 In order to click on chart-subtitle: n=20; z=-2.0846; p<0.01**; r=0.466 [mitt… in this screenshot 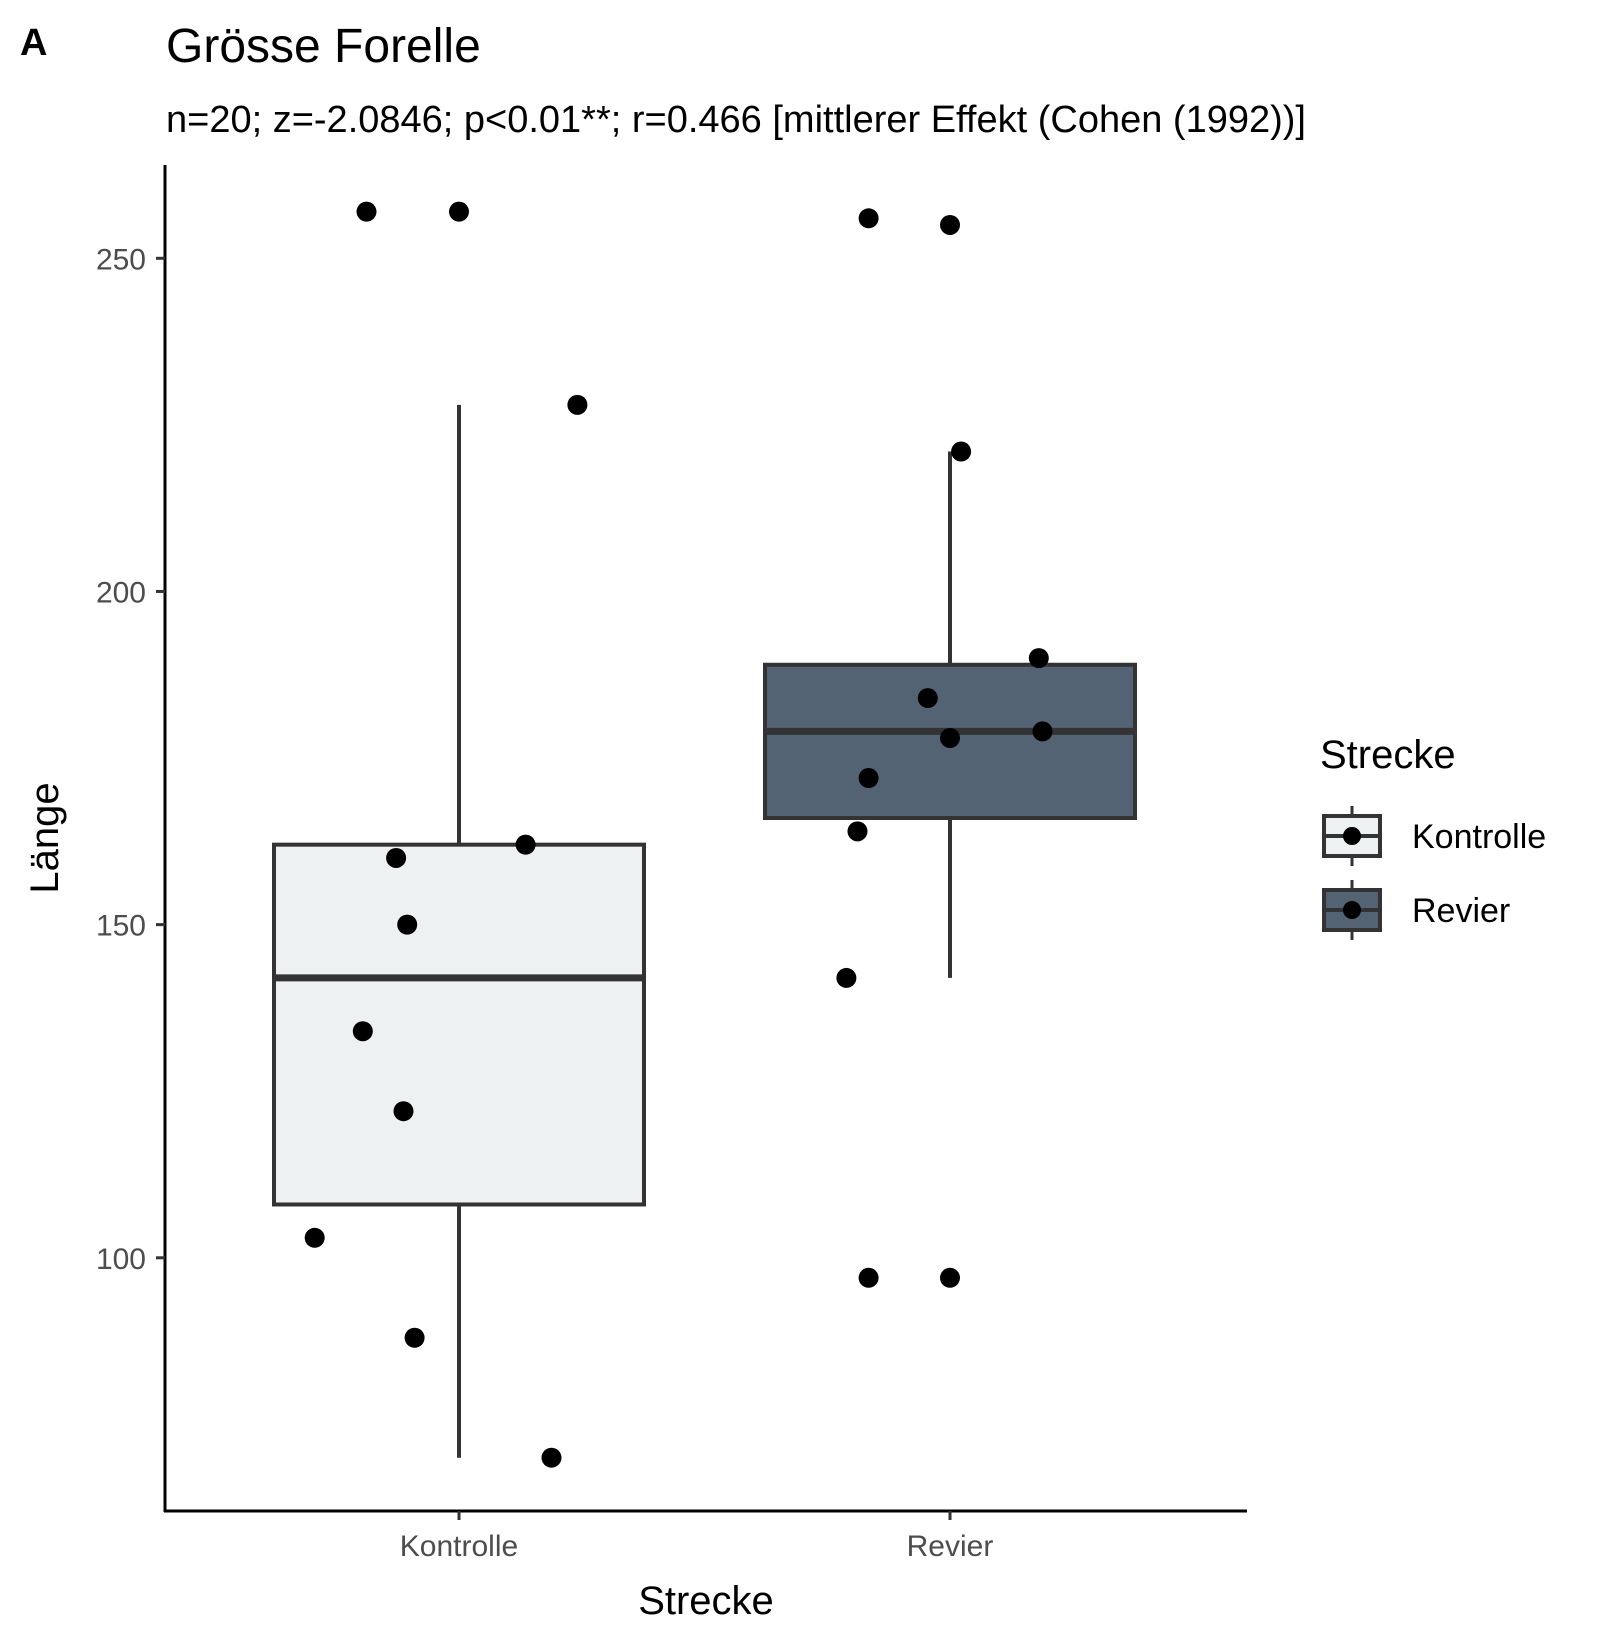, I will do `click(736, 120)`.